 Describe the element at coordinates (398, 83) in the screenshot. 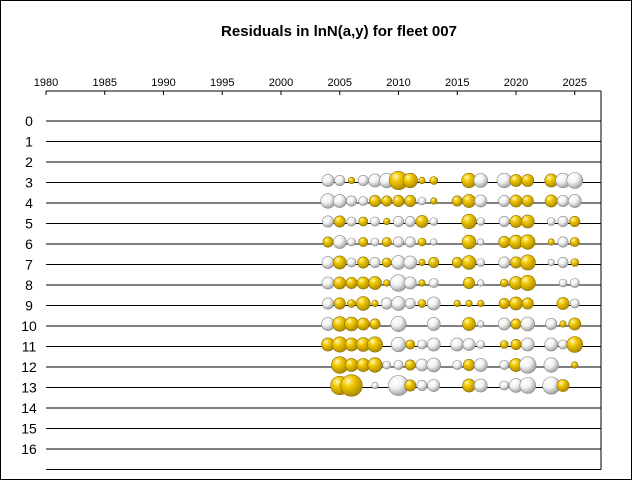

I see `x-tick-label: 2010` at that location.